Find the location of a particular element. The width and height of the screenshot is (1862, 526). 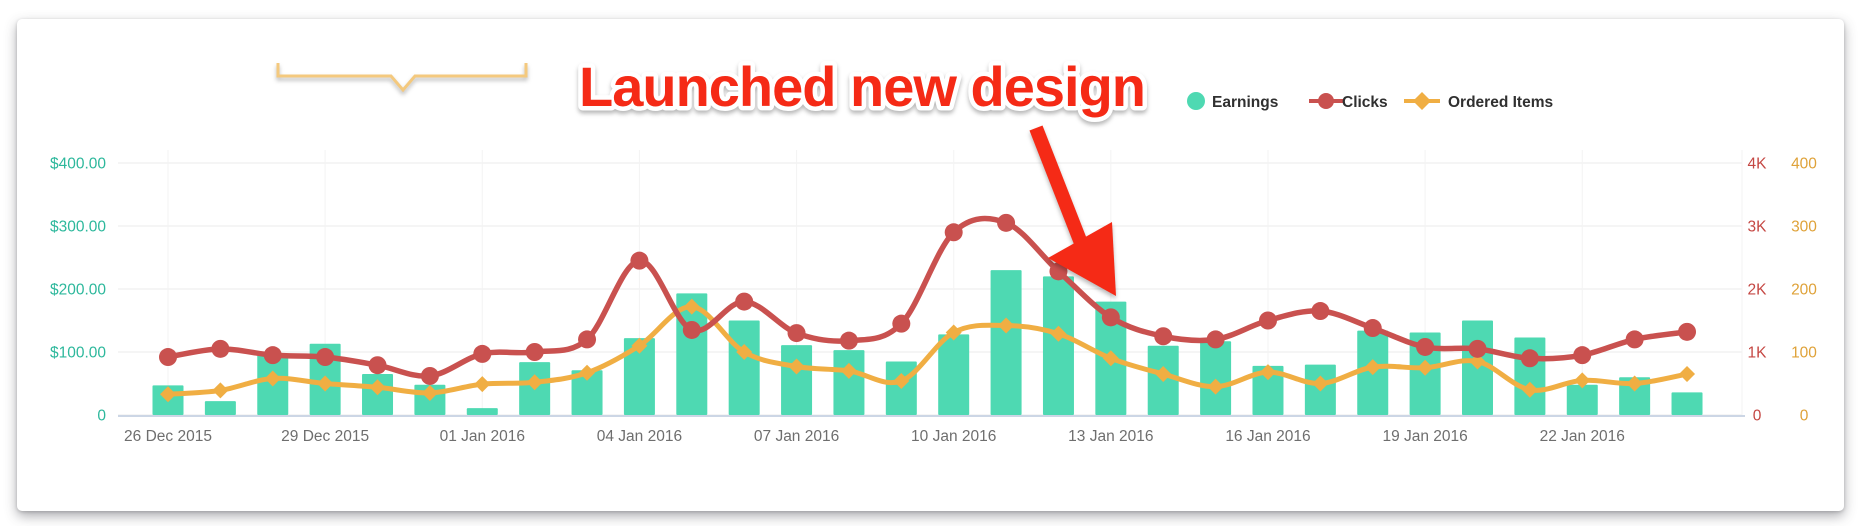

clicks-axis-label: 0 is located at coordinates (1757, 416).